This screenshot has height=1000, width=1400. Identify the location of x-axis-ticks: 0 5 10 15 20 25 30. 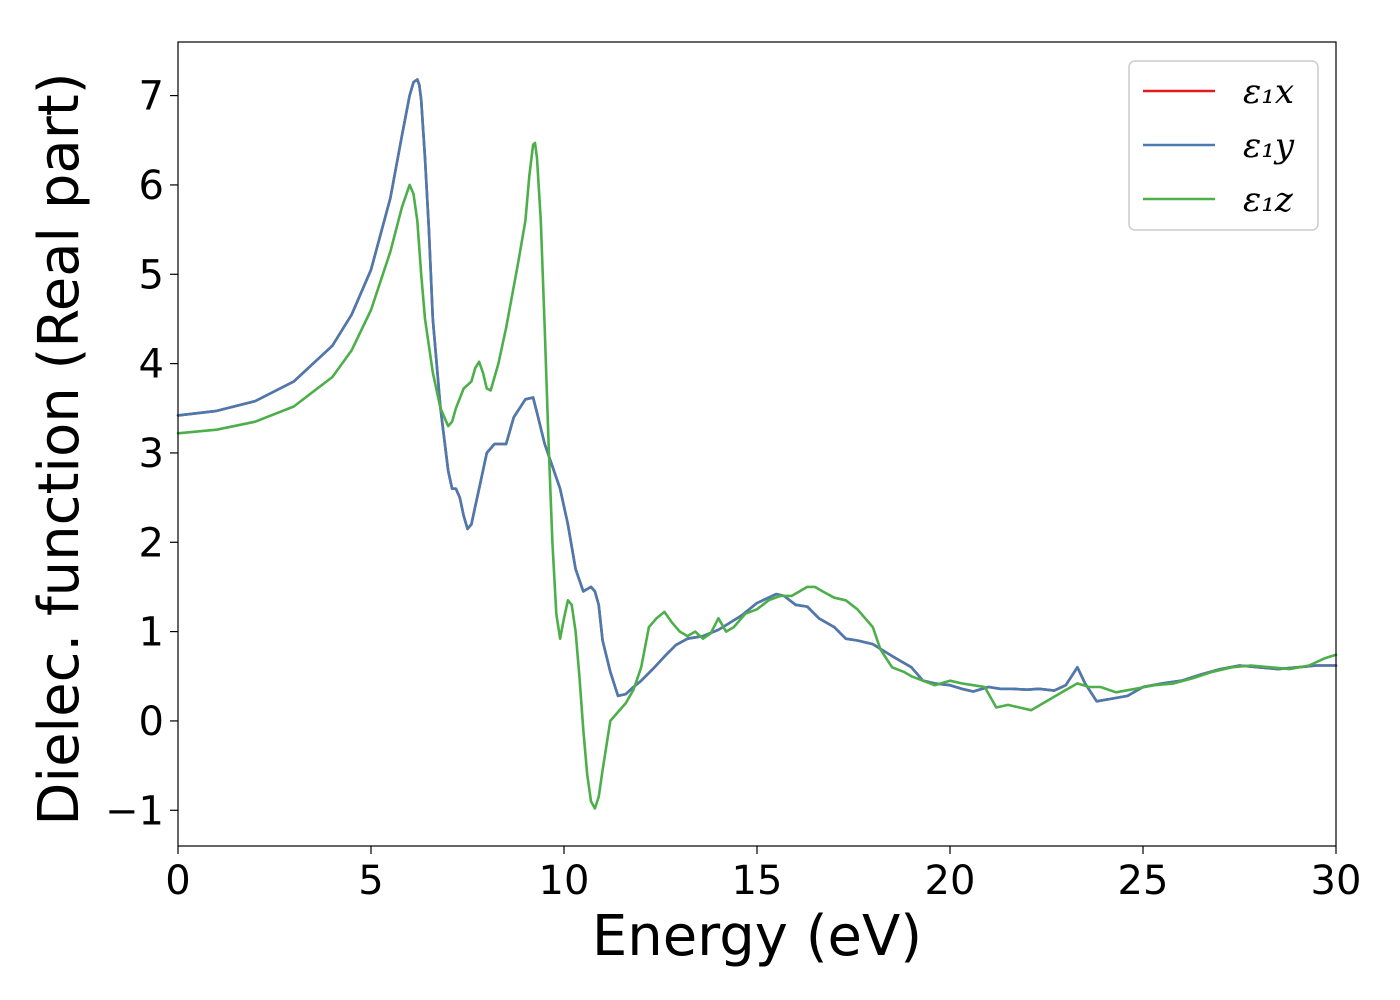
(763, 875).